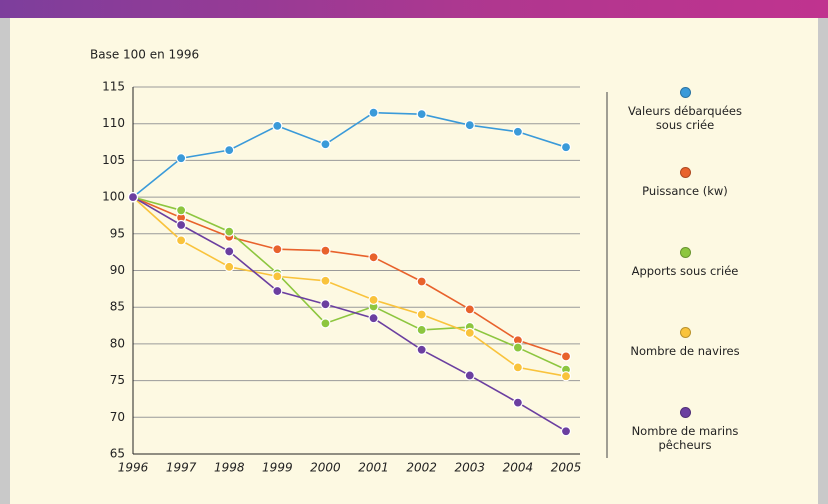 The height and width of the screenshot is (504, 828). I want to click on legend-item: Nombre de marins pêcheurs, so click(685, 429).